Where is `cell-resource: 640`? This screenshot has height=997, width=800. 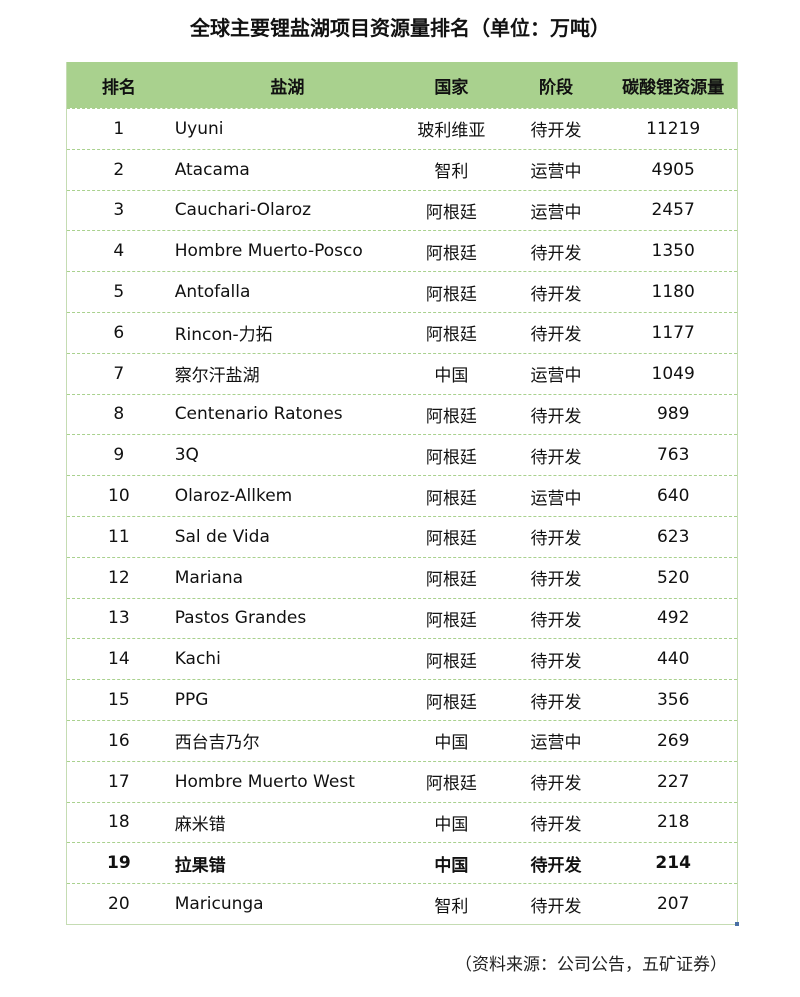 cell-resource: 640 is located at coordinates (673, 496).